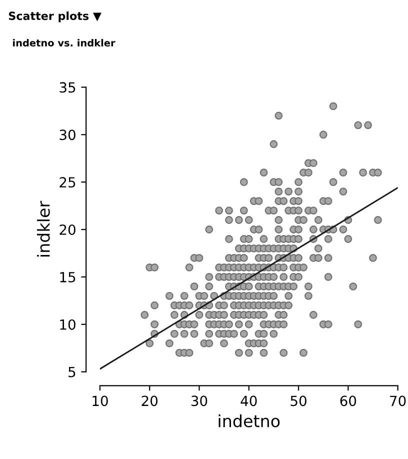 This screenshot has width=408, height=459. What do you see at coordinates (68, 277) in the screenshot?
I see `y-tick-label: 15` at bounding box center [68, 277].